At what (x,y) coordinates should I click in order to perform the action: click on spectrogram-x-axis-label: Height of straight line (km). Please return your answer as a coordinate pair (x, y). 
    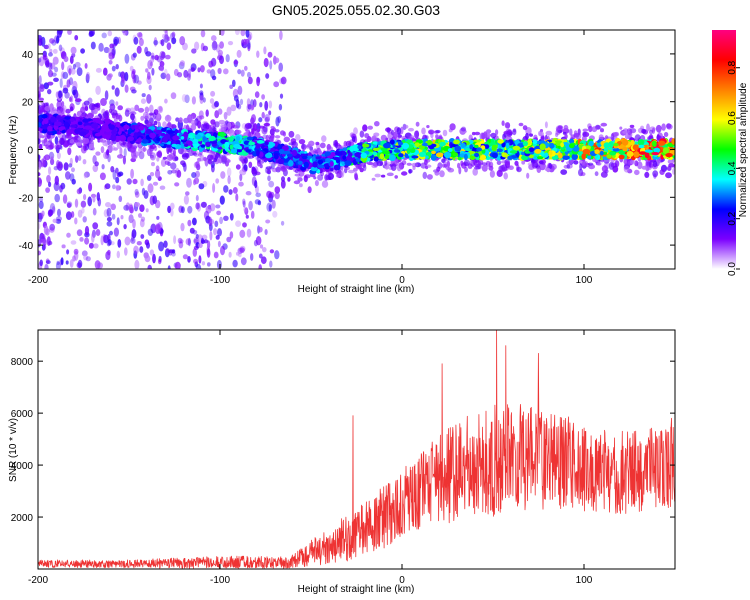
    Looking at the image, I should click on (356, 289).